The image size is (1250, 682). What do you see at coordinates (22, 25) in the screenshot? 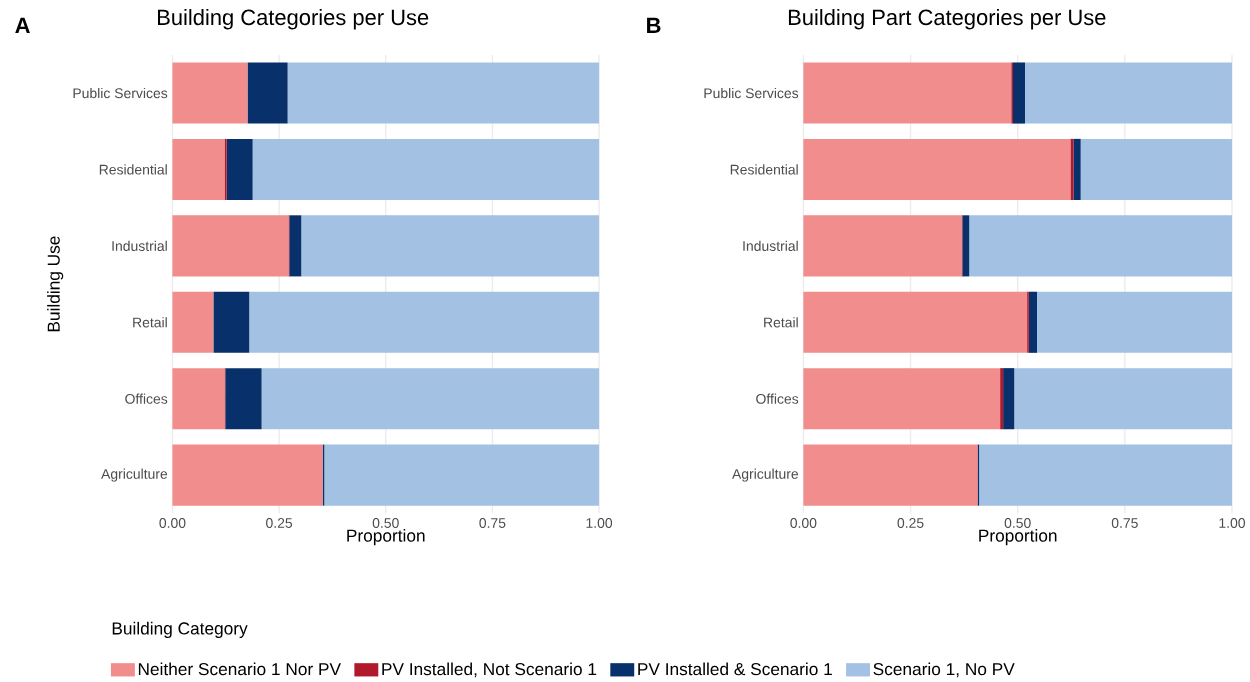
I see `text: A` at bounding box center [22, 25].